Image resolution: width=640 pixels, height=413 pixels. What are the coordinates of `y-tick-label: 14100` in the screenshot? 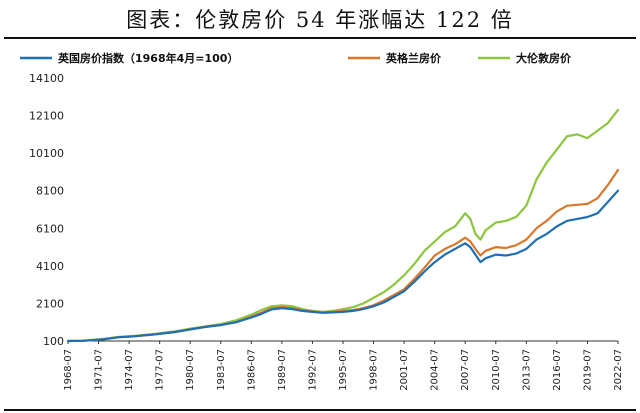 It's located at (46, 78).